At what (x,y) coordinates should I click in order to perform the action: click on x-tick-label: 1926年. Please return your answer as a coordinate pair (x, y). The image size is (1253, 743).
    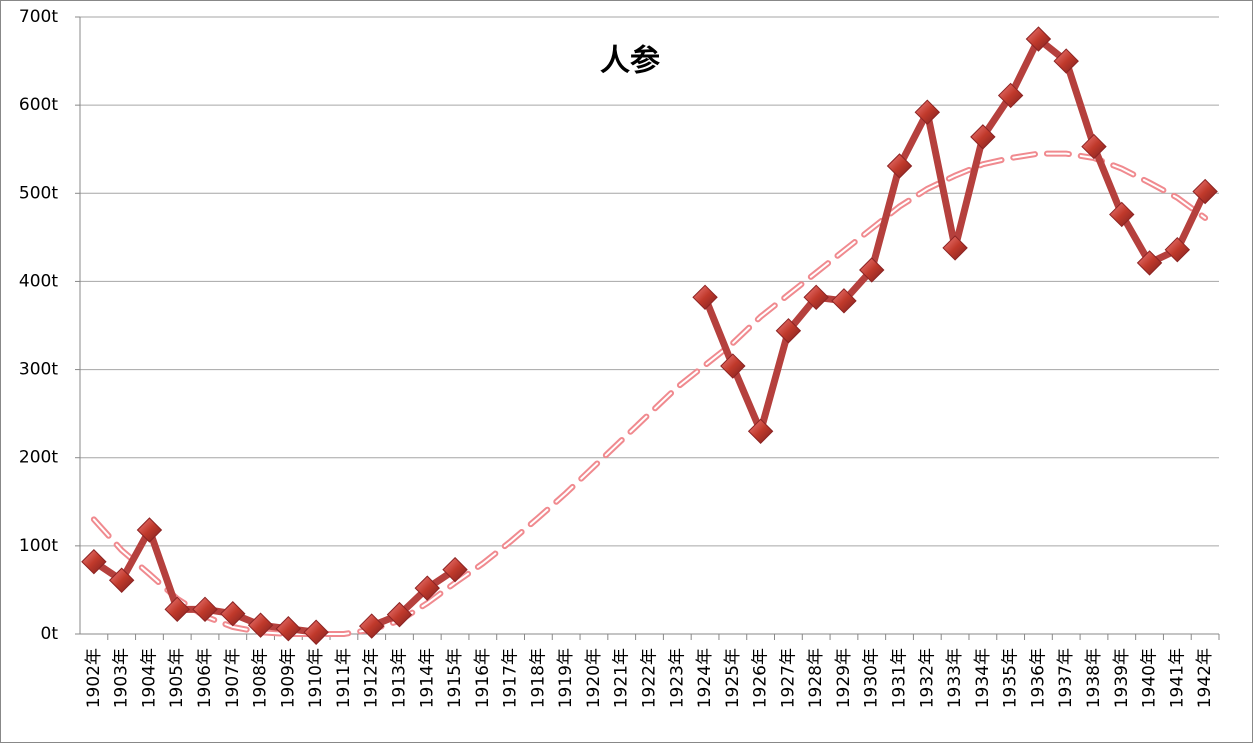
    Looking at the image, I should click on (761, 678).